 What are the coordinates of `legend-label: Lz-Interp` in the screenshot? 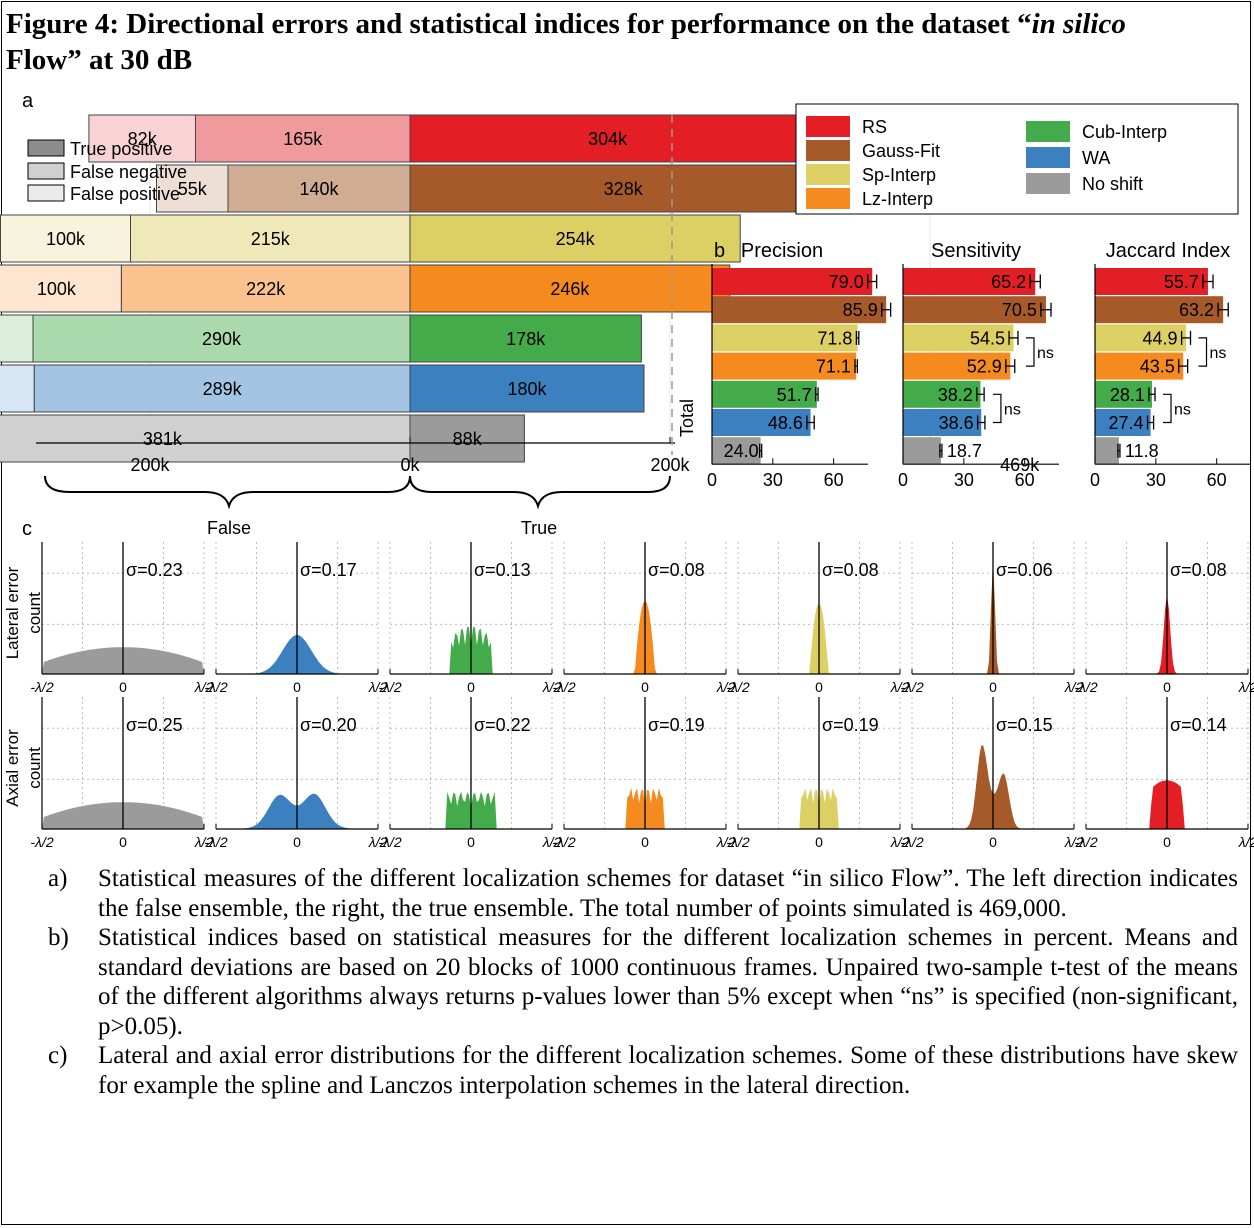 It's located at (897, 199).